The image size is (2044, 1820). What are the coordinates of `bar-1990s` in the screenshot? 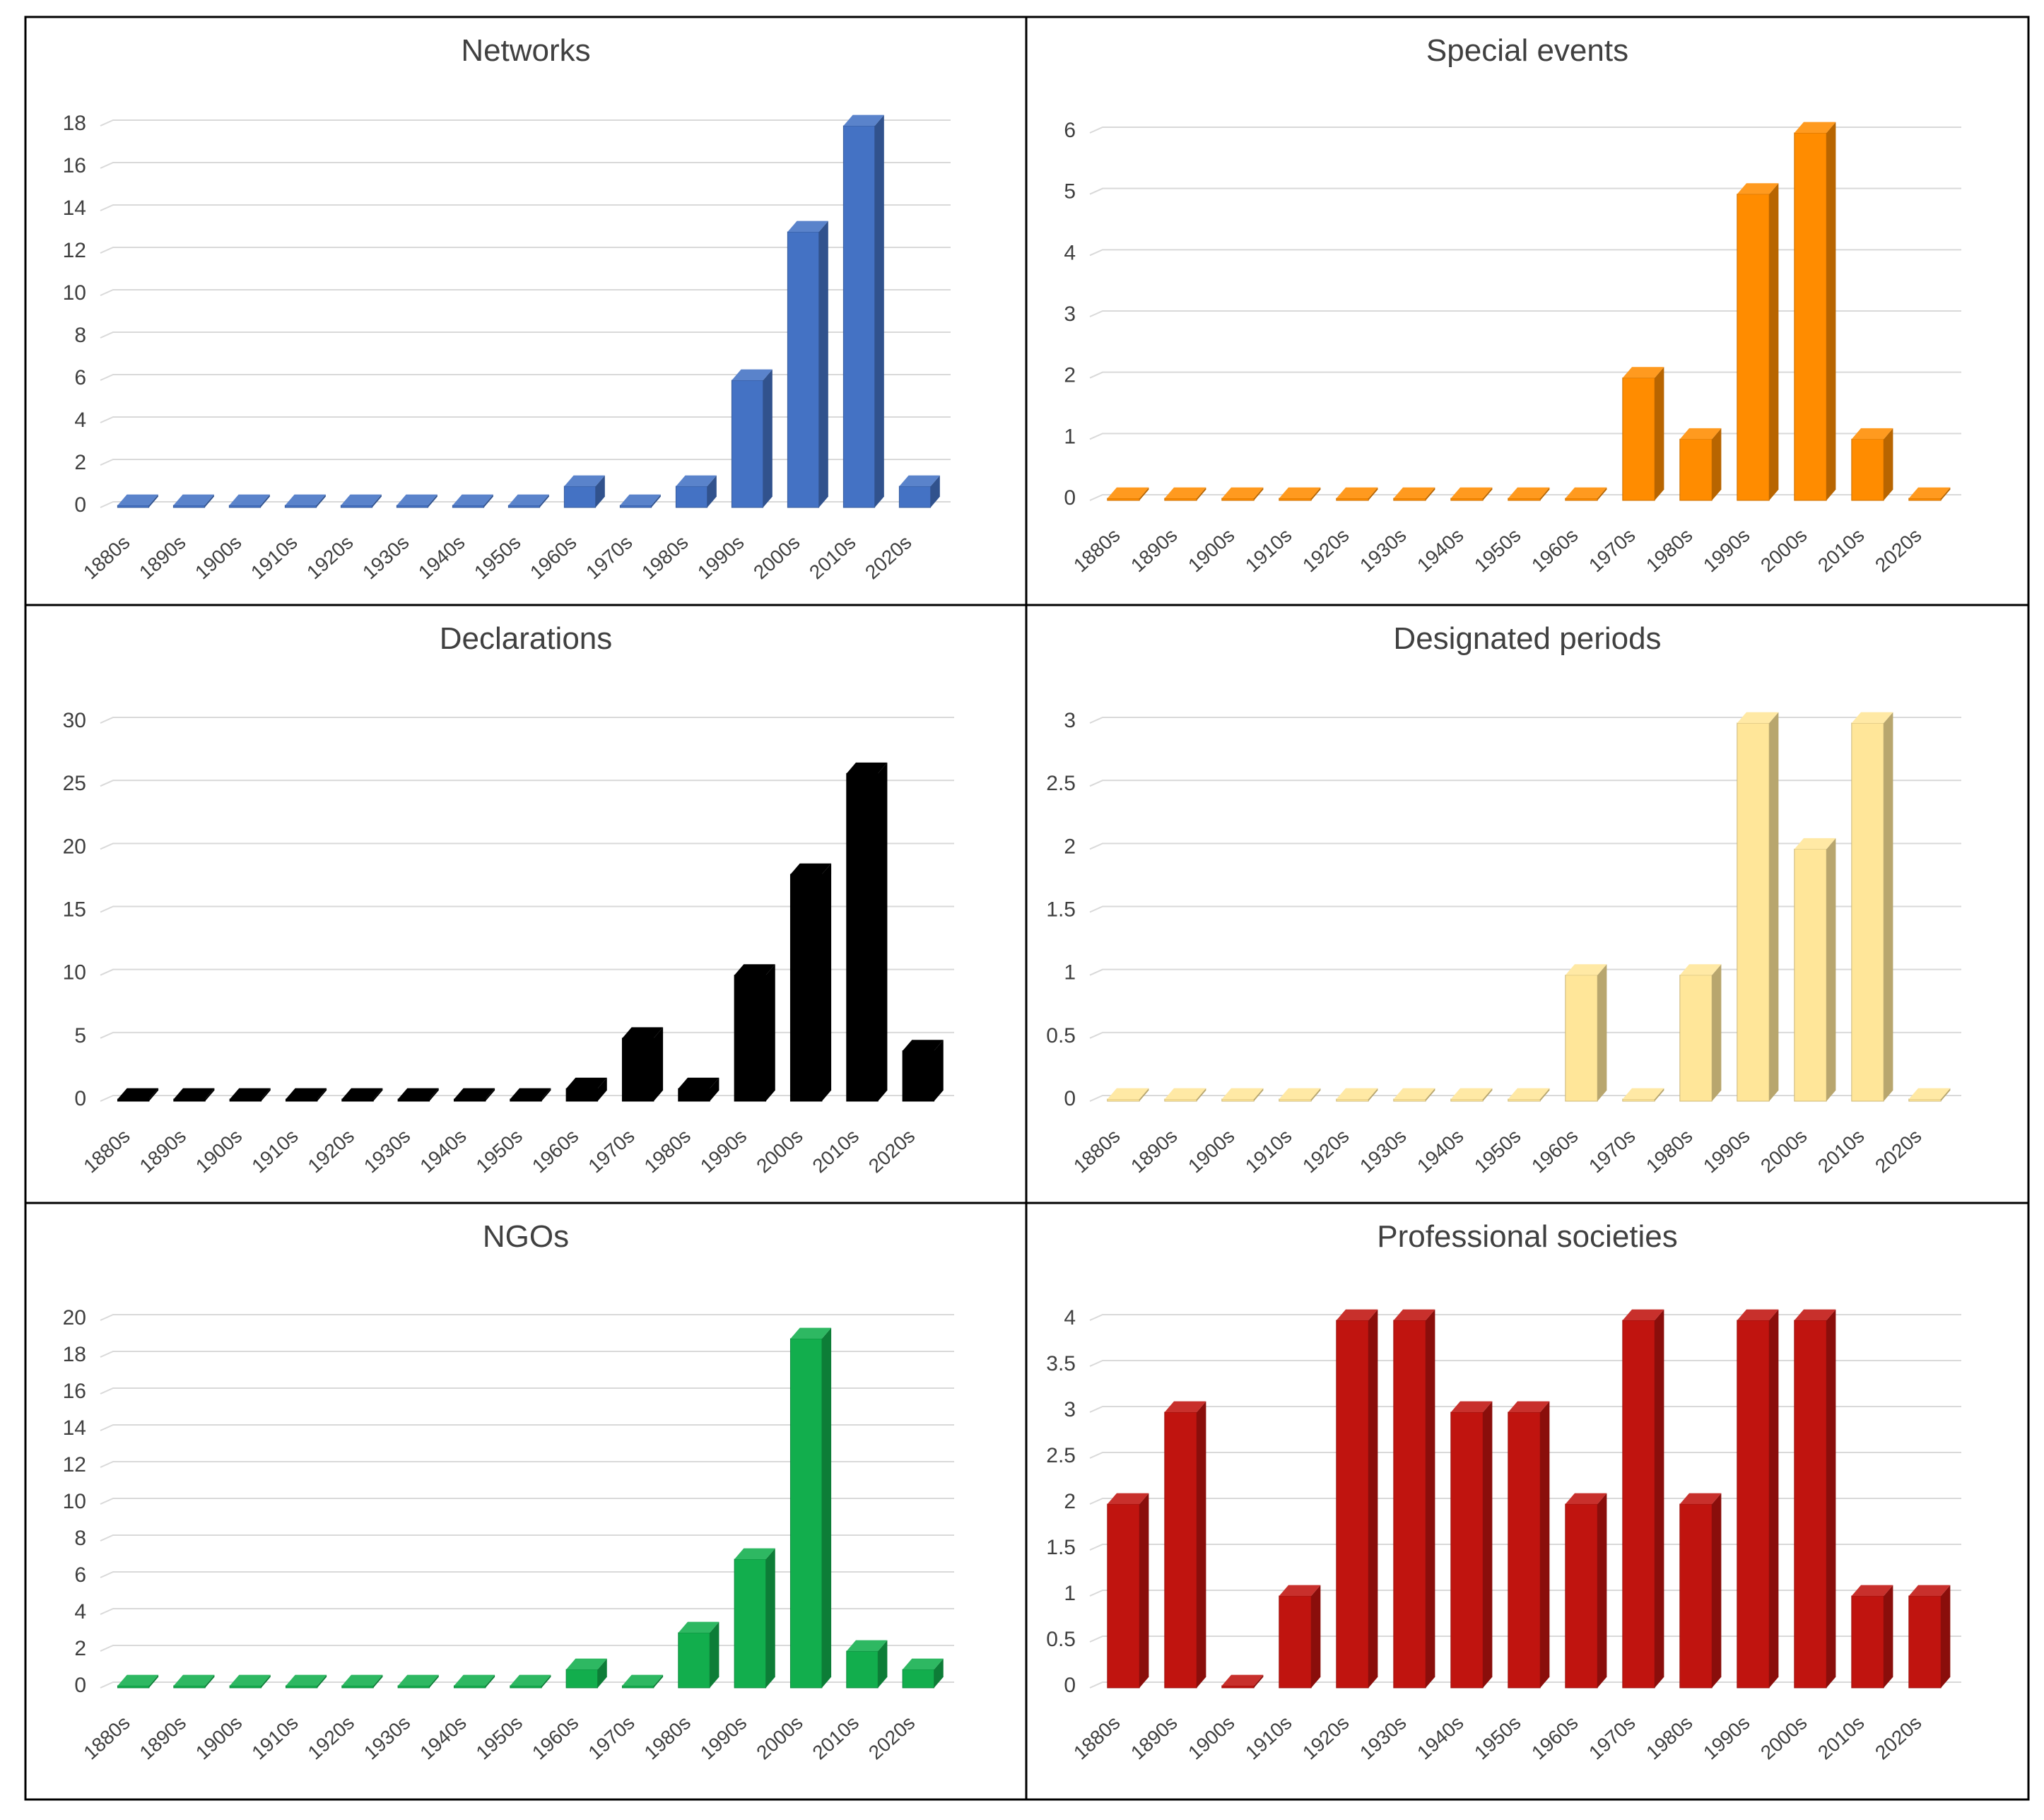 It's located at (754, 1033).